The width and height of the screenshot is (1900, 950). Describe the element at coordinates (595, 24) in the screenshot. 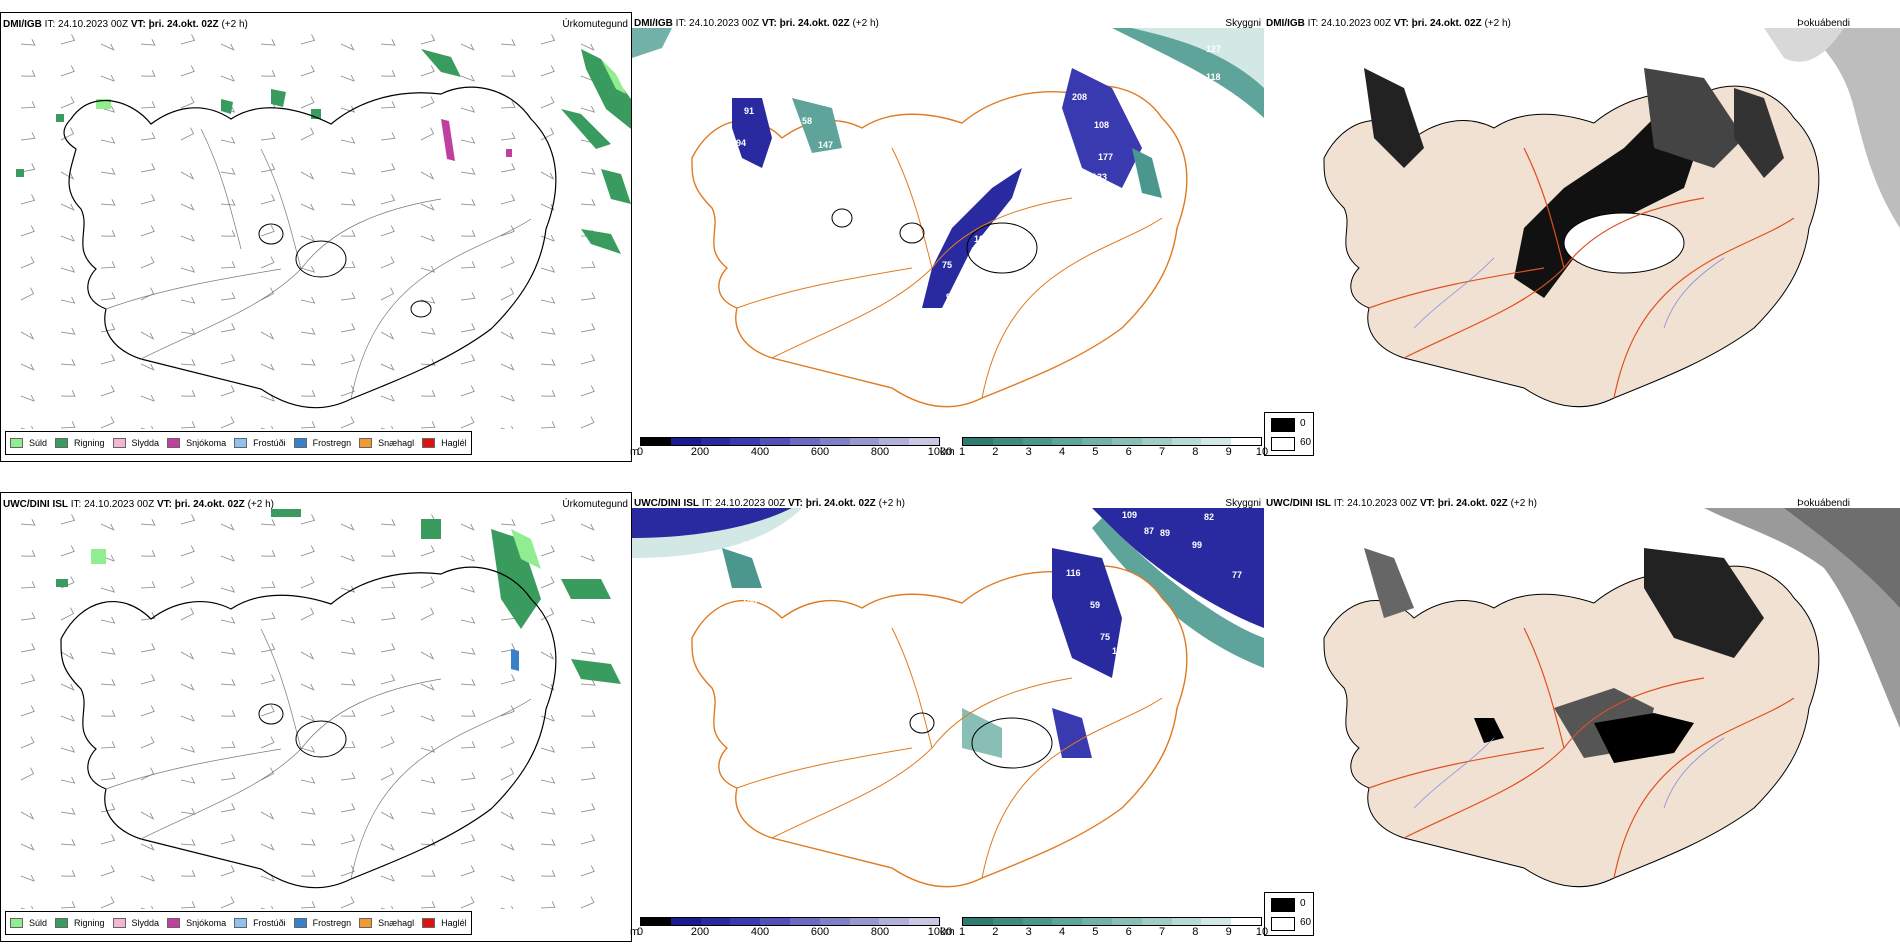

I see `panel-title: Úrkomutegund` at that location.